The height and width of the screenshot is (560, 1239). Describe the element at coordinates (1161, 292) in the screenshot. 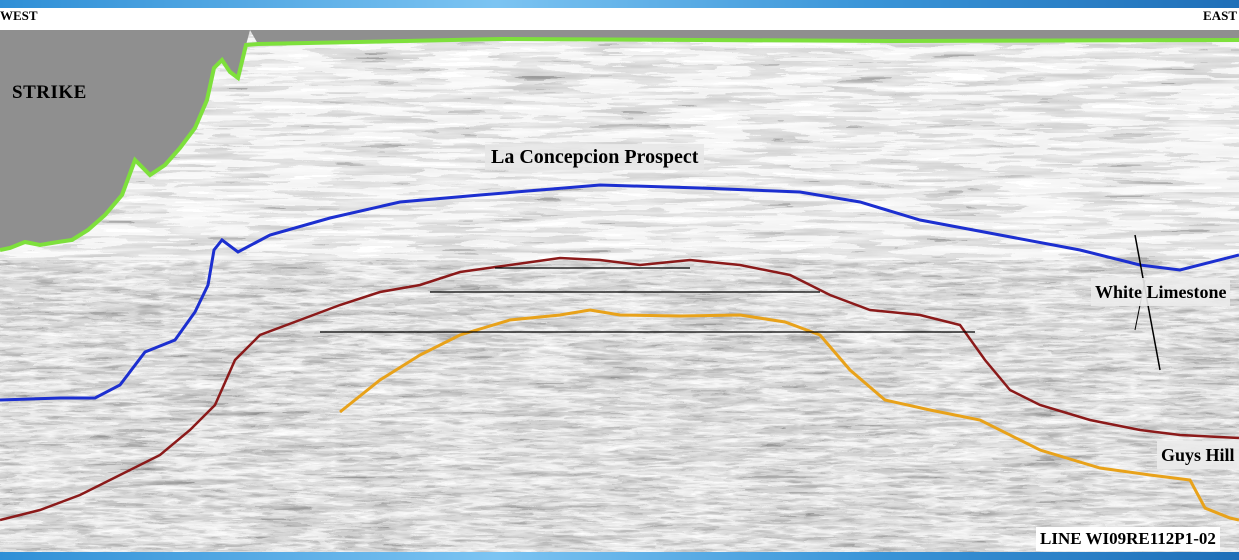

I see `white-limestone-label: White Limestone` at that location.